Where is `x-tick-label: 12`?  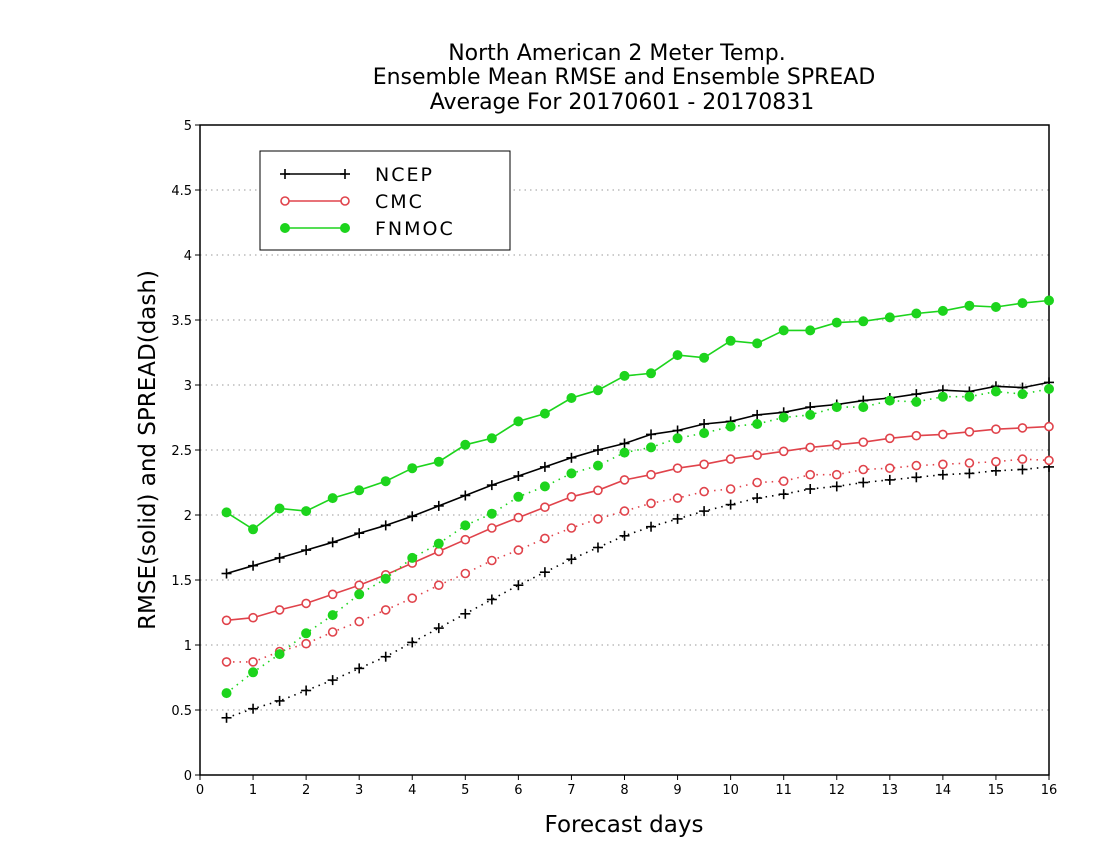
x-tick-label: 12 is located at coordinates (836, 790).